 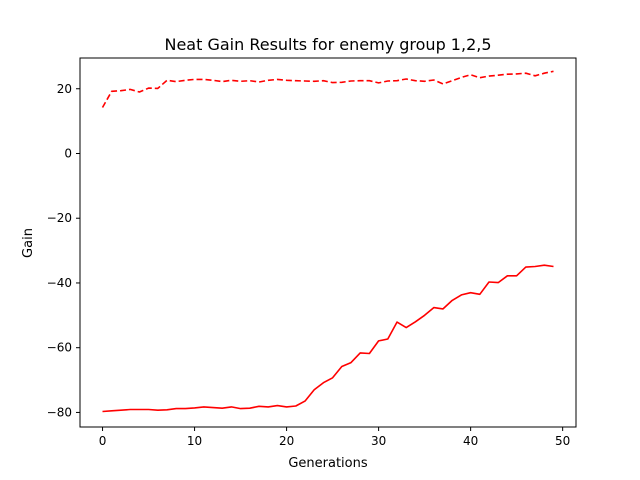 I want to click on x-tick-label: 50, so click(x=562, y=441).